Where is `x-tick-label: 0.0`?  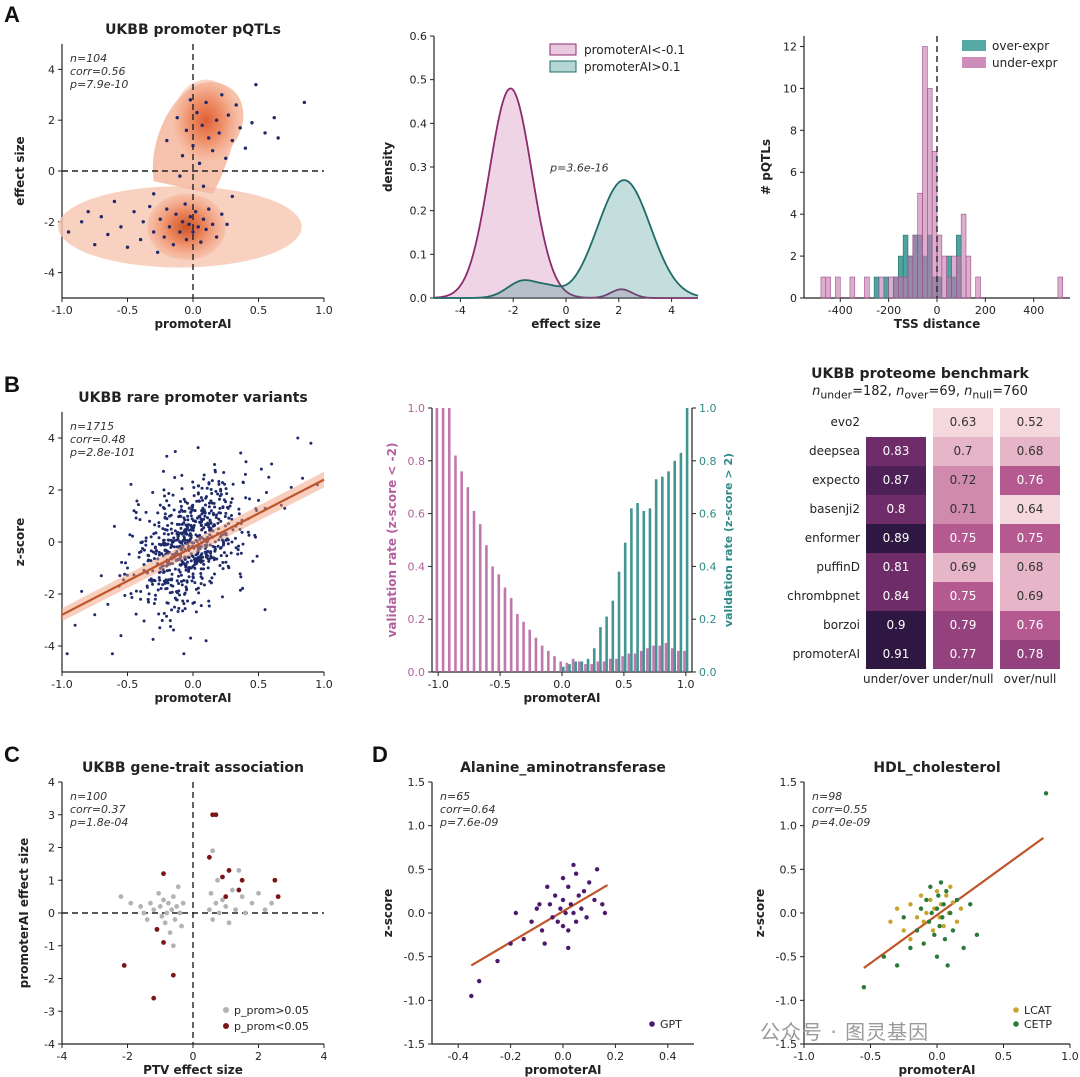
x-tick-label: 0.0 is located at coordinates (193, 684).